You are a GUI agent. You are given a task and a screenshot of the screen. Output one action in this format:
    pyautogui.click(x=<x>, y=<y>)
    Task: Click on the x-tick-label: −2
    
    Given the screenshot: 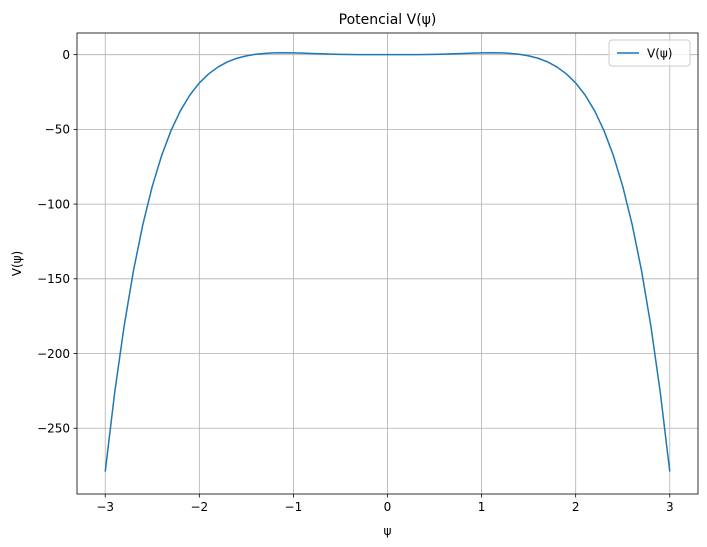 What is the action you would take?
    pyautogui.click(x=199, y=507)
    